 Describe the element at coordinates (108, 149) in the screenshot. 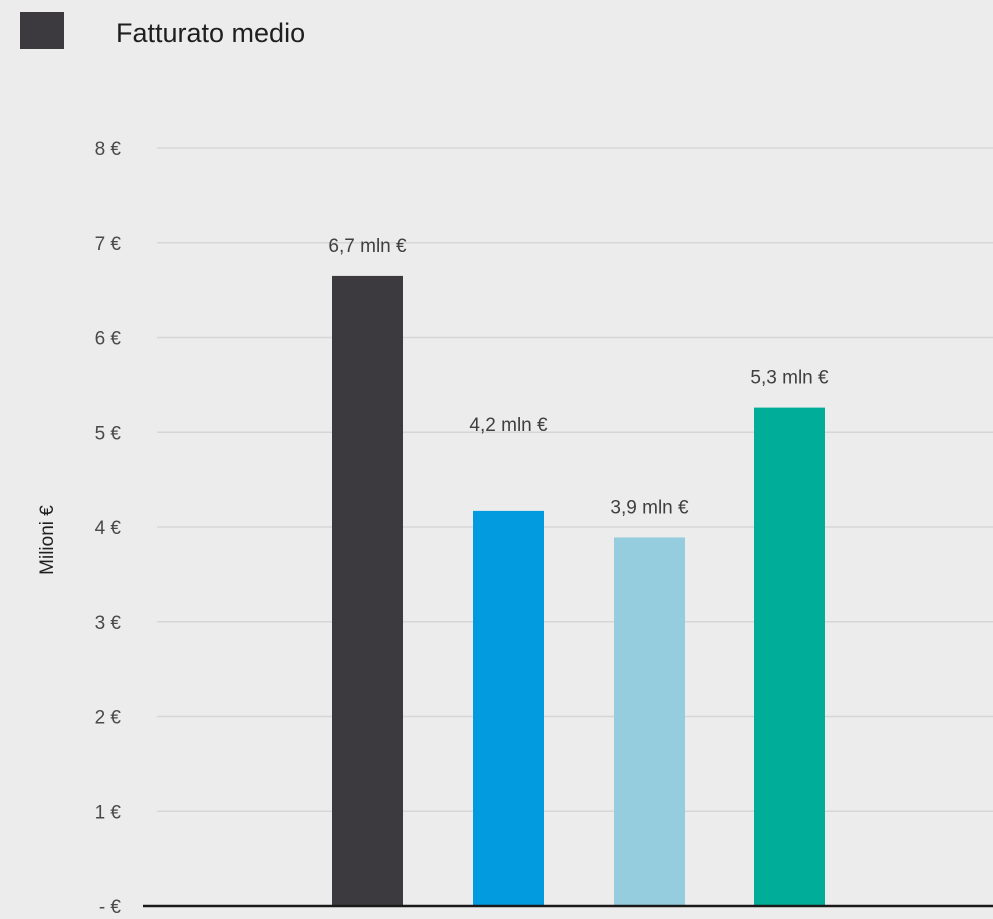

I see `y-tick-label-8: 8 €` at that location.